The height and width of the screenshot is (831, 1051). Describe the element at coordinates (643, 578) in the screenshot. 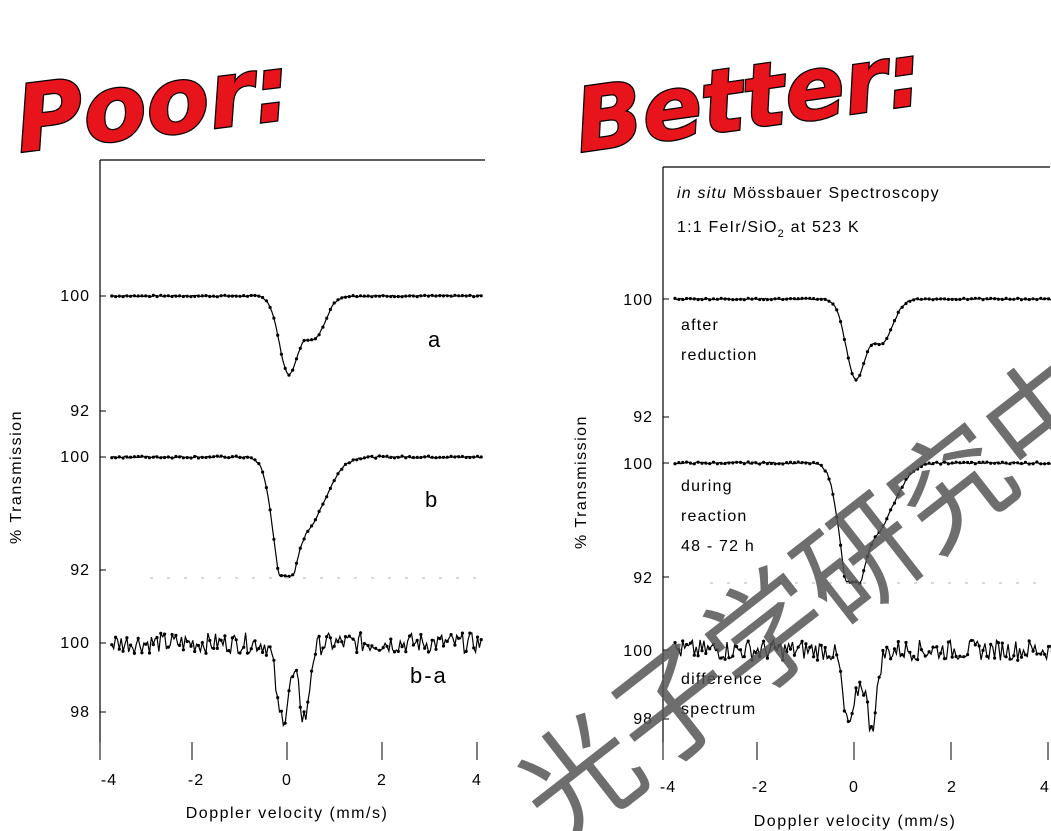

I see `right-ytick-2-92: 92` at that location.